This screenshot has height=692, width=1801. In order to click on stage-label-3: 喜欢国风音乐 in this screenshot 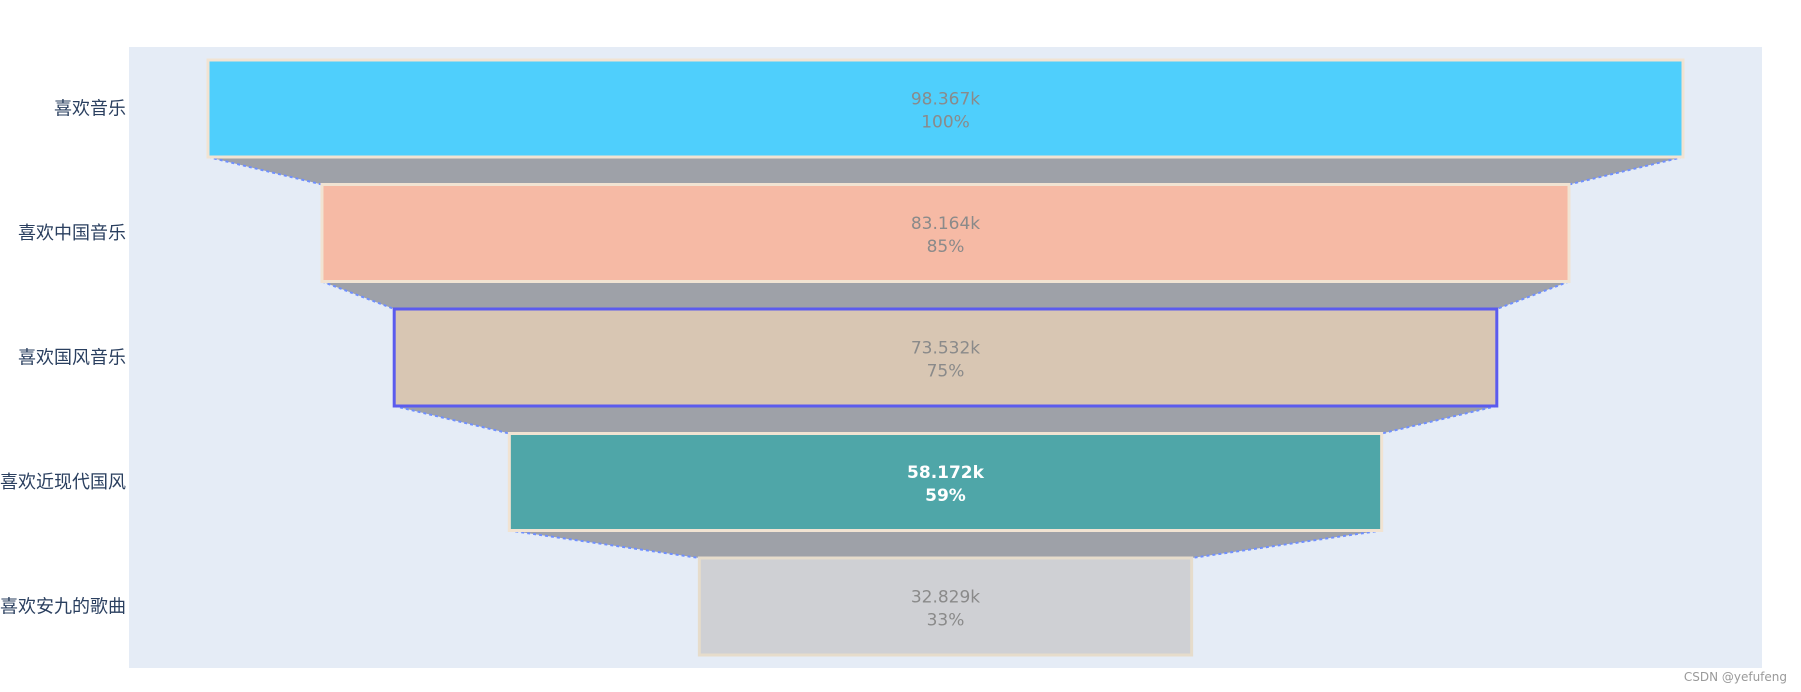, I will do `click(72, 358)`.